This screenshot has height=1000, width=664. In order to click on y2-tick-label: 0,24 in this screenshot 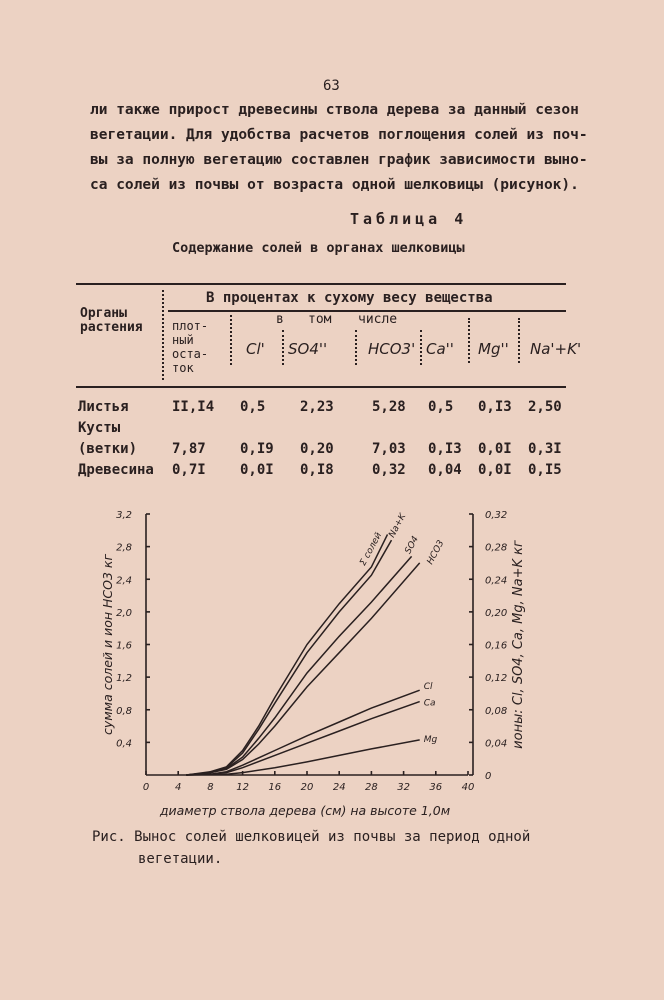, I will do `click(496, 580)`.